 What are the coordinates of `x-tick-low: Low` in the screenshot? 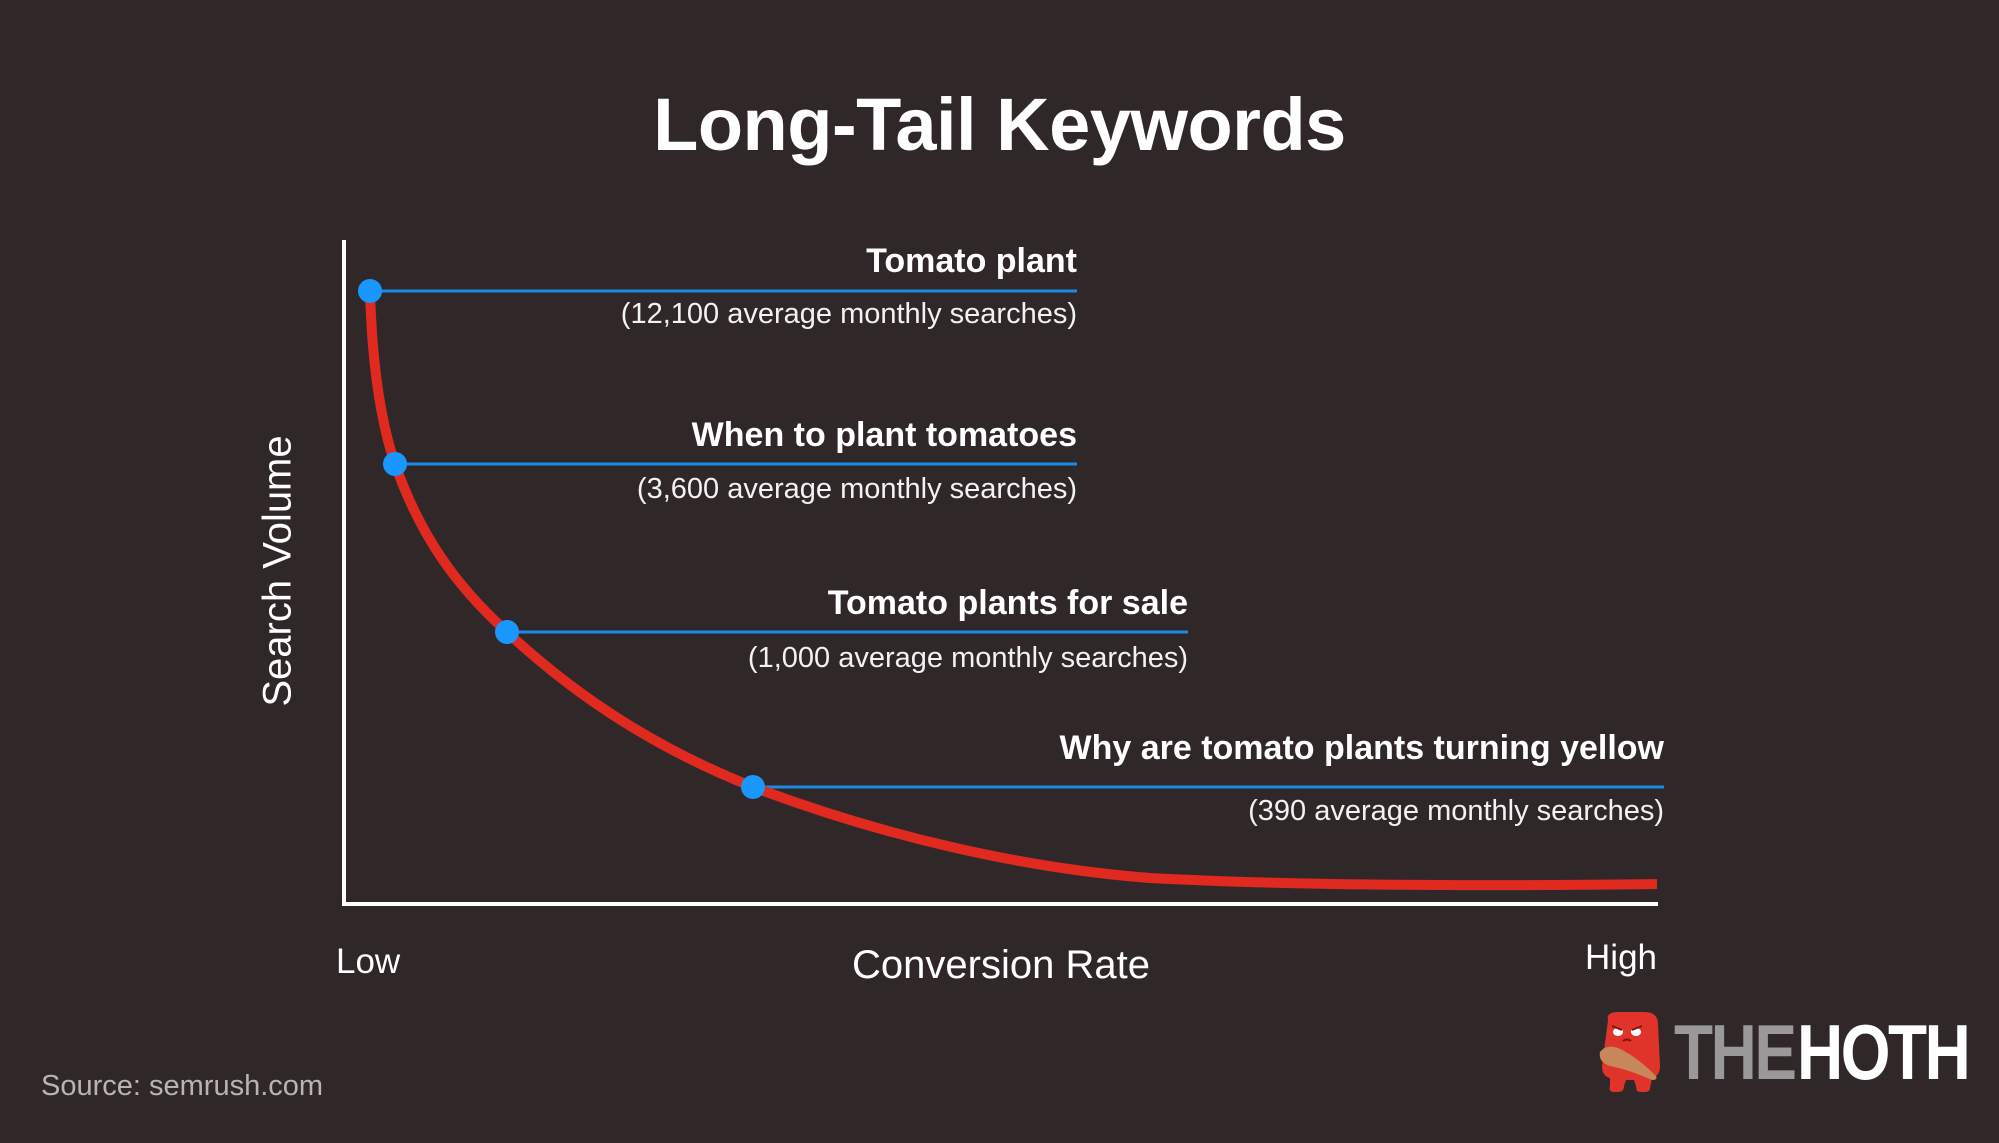 It's located at (368, 961).